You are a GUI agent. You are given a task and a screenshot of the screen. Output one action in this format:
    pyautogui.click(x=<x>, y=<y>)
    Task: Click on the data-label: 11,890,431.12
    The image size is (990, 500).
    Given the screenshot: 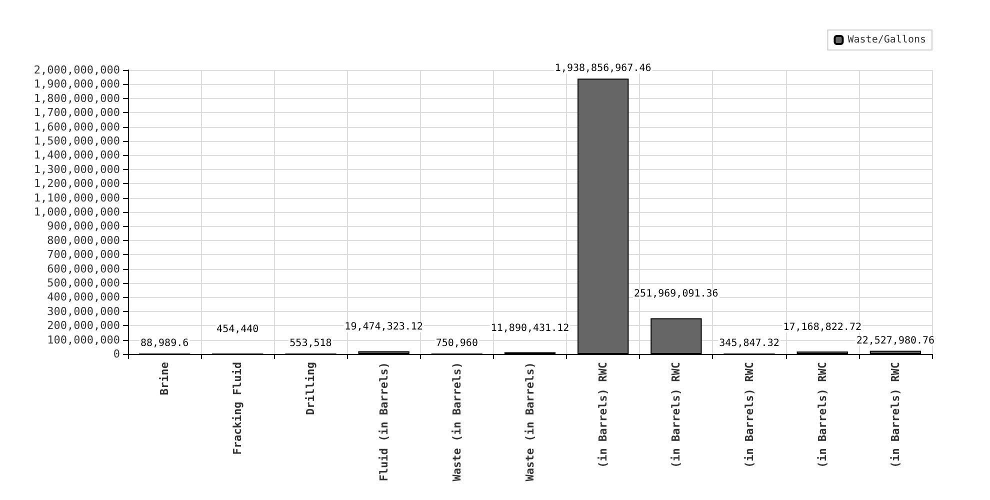 What is the action you would take?
    pyautogui.click(x=530, y=328)
    